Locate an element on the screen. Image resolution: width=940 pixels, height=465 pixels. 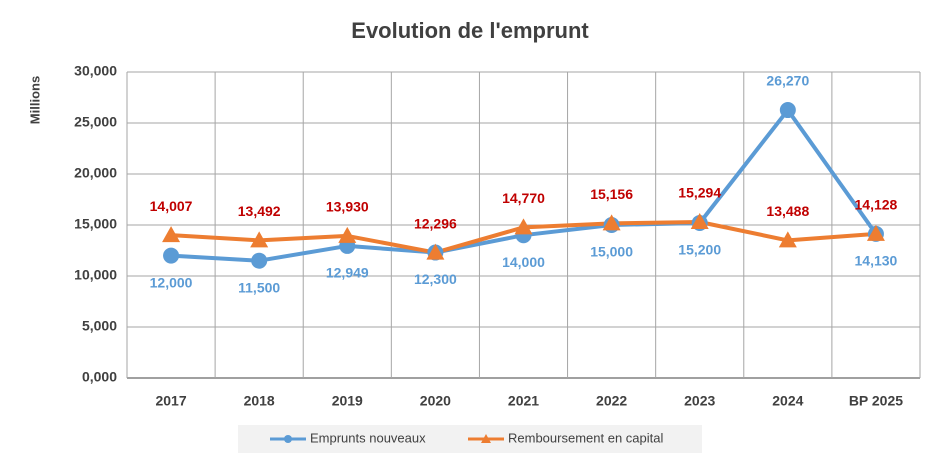
value-label: 15,156 is located at coordinates (611, 194).